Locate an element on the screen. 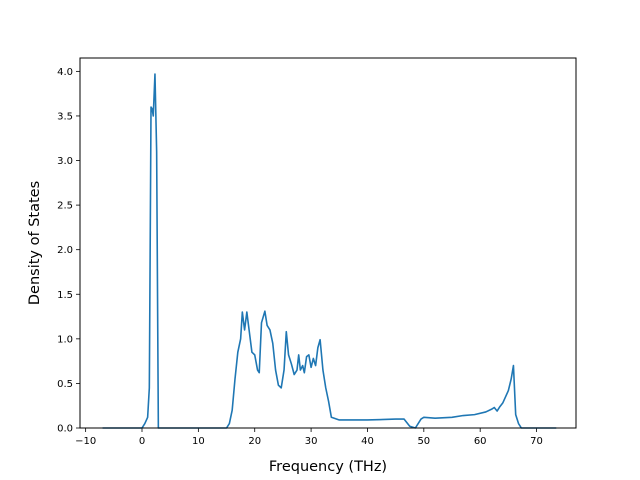 This screenshot has width=640, height=480. y-tick-label: 0.5 is located at coordinates (65, 384).